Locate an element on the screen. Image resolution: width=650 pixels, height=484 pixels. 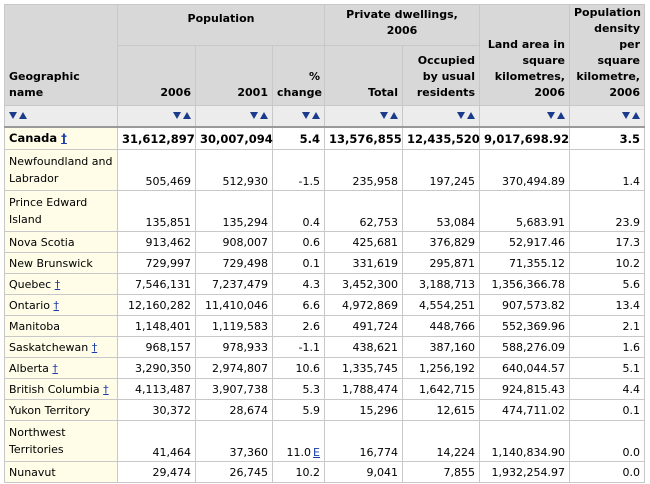
geographic-name-cell: Saskatchewan † is located at coordinates (61, 347).